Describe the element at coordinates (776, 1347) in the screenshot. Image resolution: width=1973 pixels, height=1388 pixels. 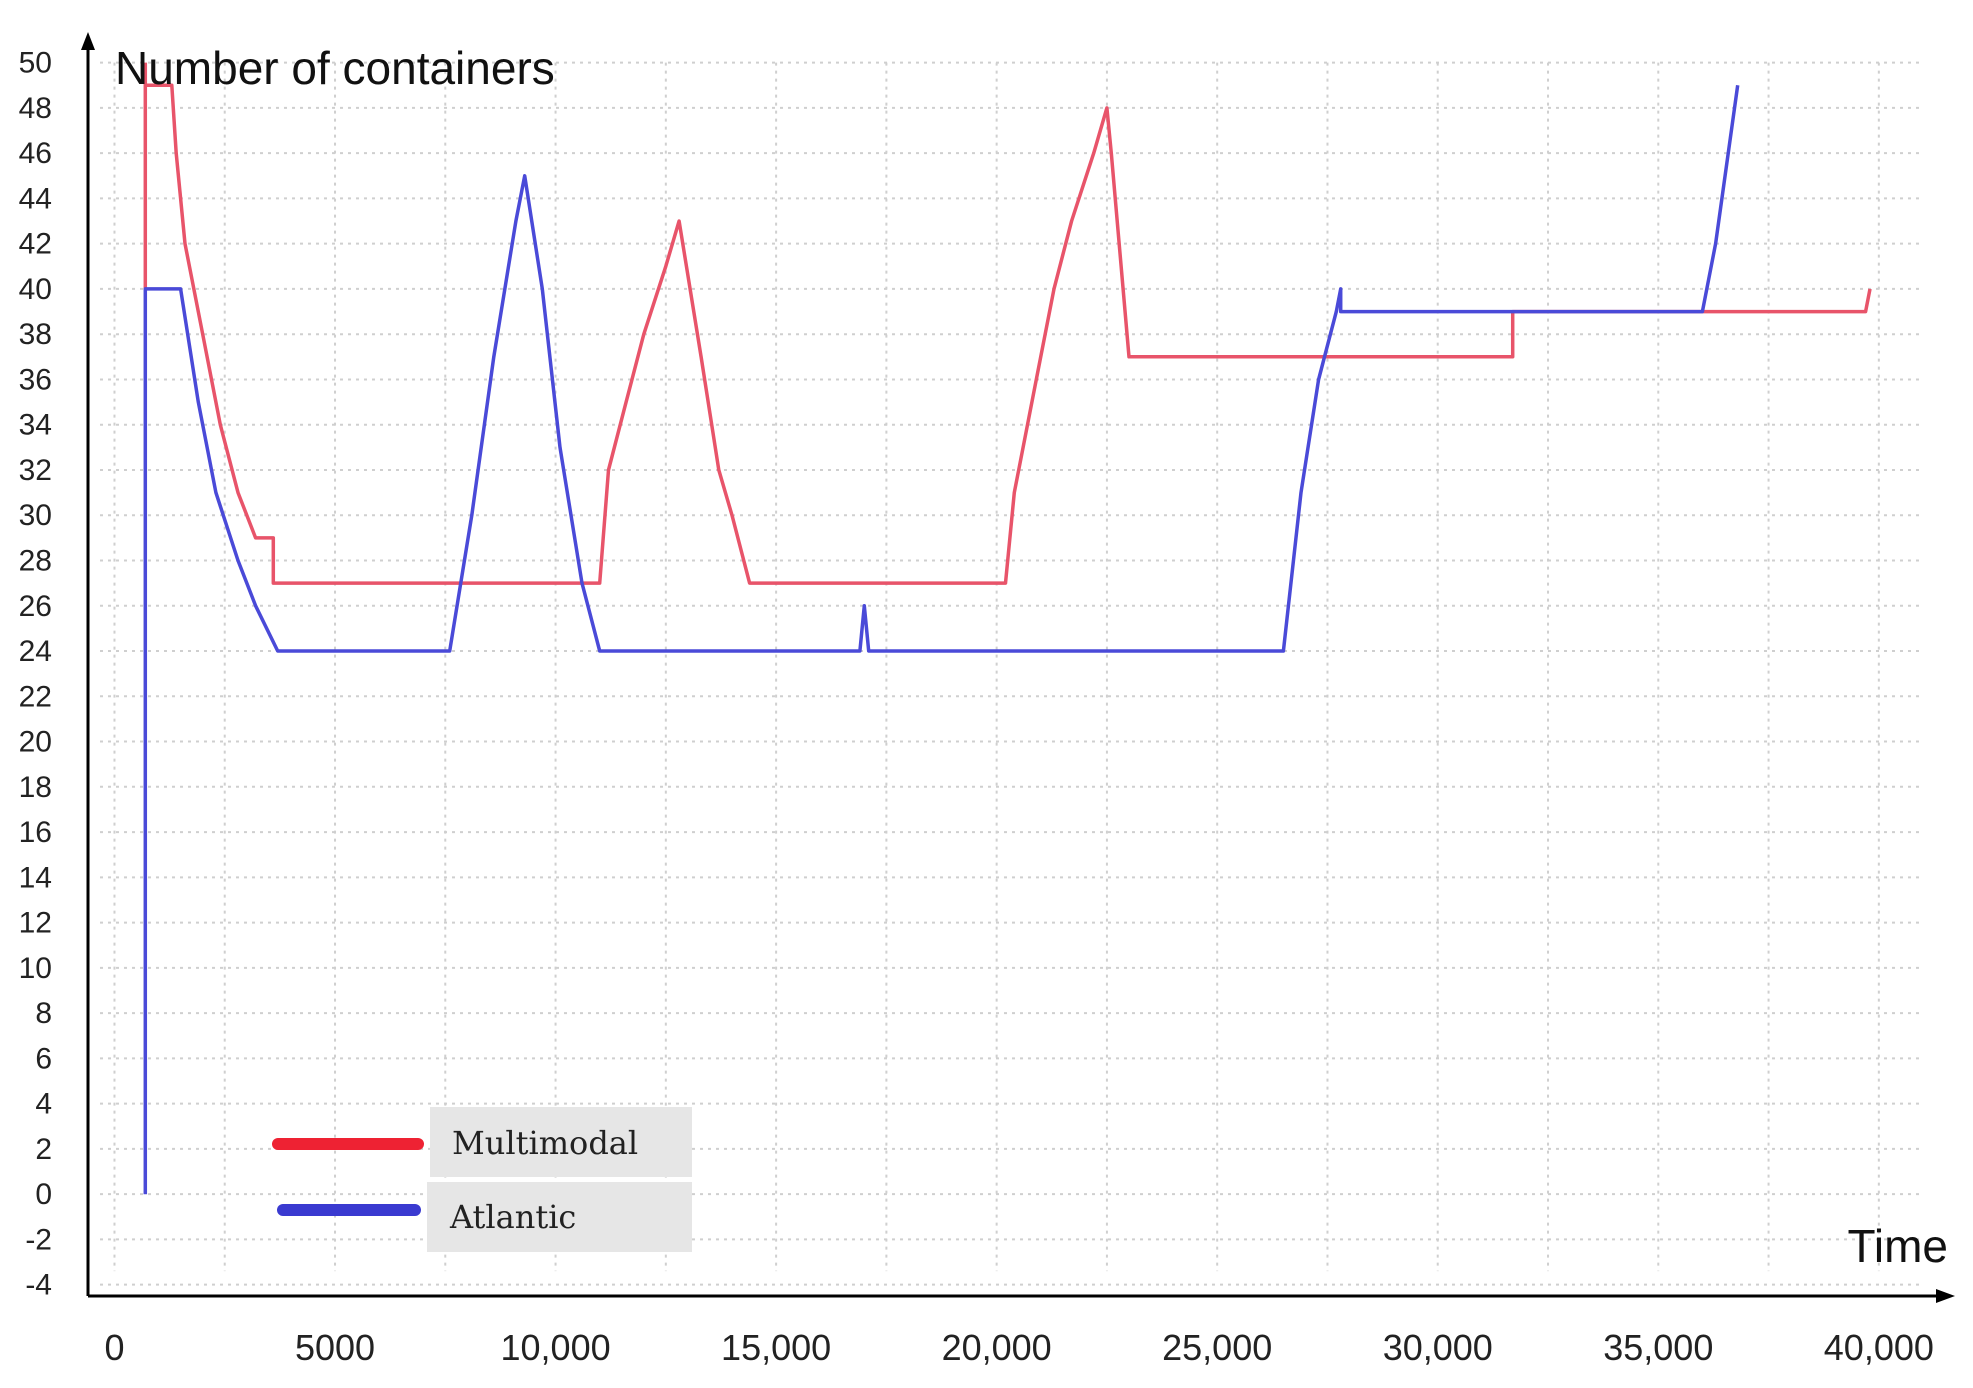
I see `x-tick-label: 15,000` at that location.